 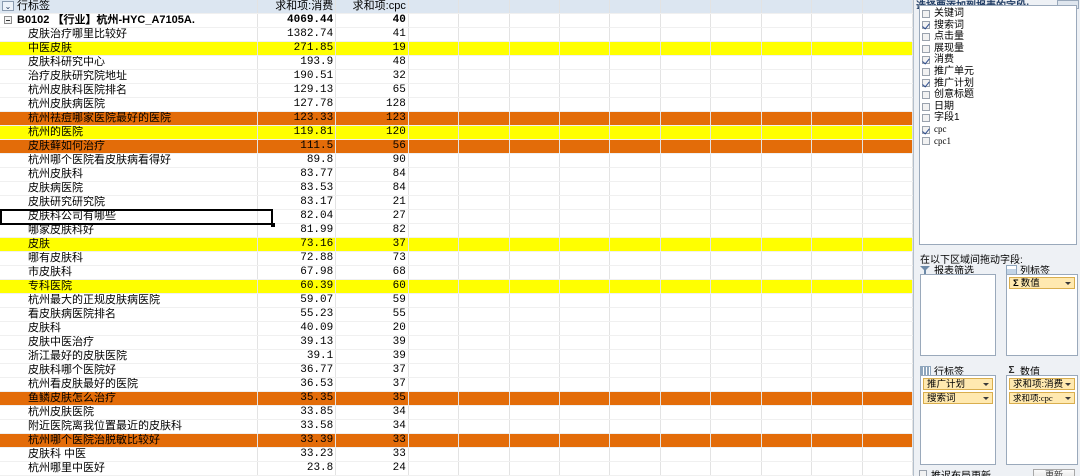 What do you see at coordinates (372, 34) in the screenshot?
I see `value2-cell: 41` at bounding box center [372, 34].